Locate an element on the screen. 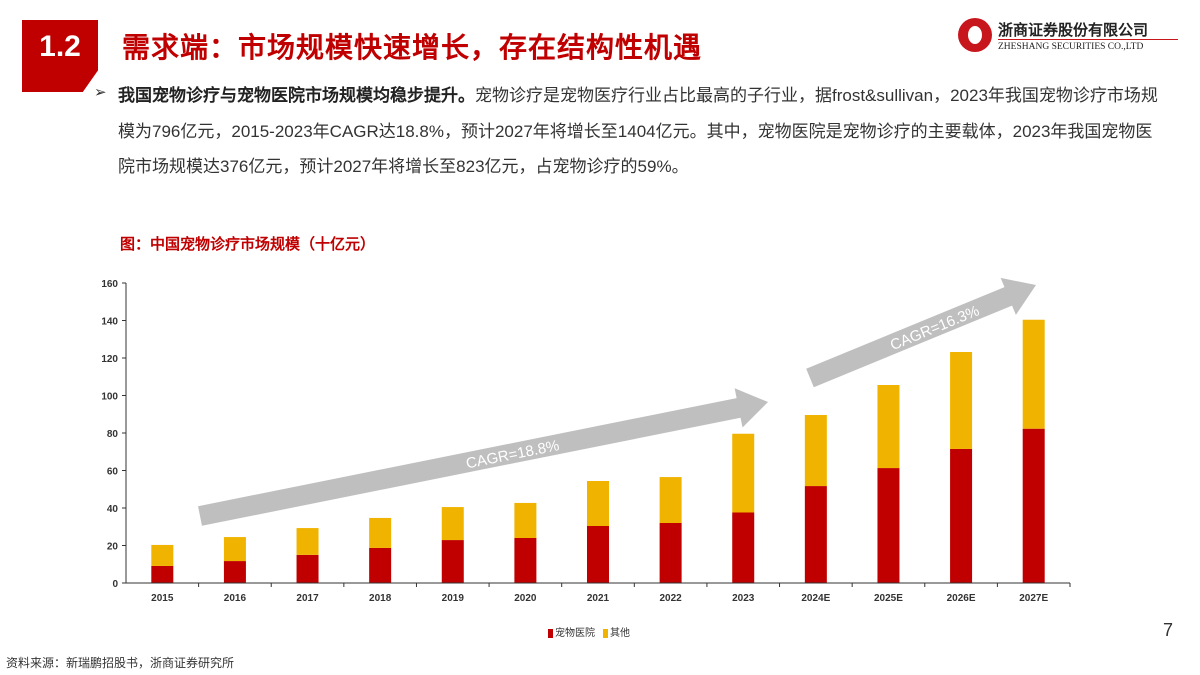 The height and width of the screenshot is (675, 1200). logo-en-text: ZHESHANG SECURITIES CO.,LTD is located at coordinates (1071, 47).